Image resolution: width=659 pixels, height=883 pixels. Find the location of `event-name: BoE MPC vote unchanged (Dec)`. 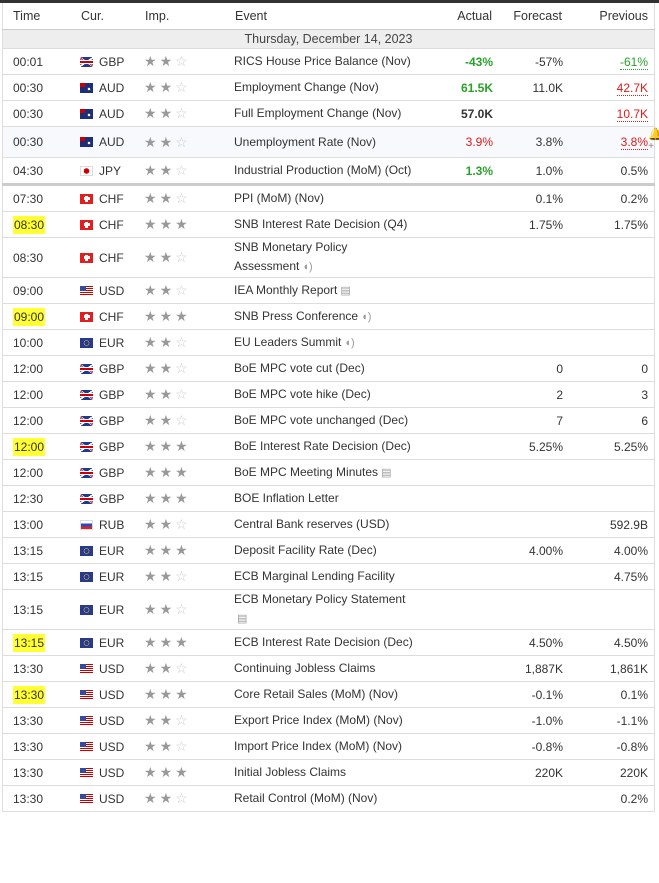

event-name: BoE MPC vote unchanged (Dec) is located at coordinates (330, 420).